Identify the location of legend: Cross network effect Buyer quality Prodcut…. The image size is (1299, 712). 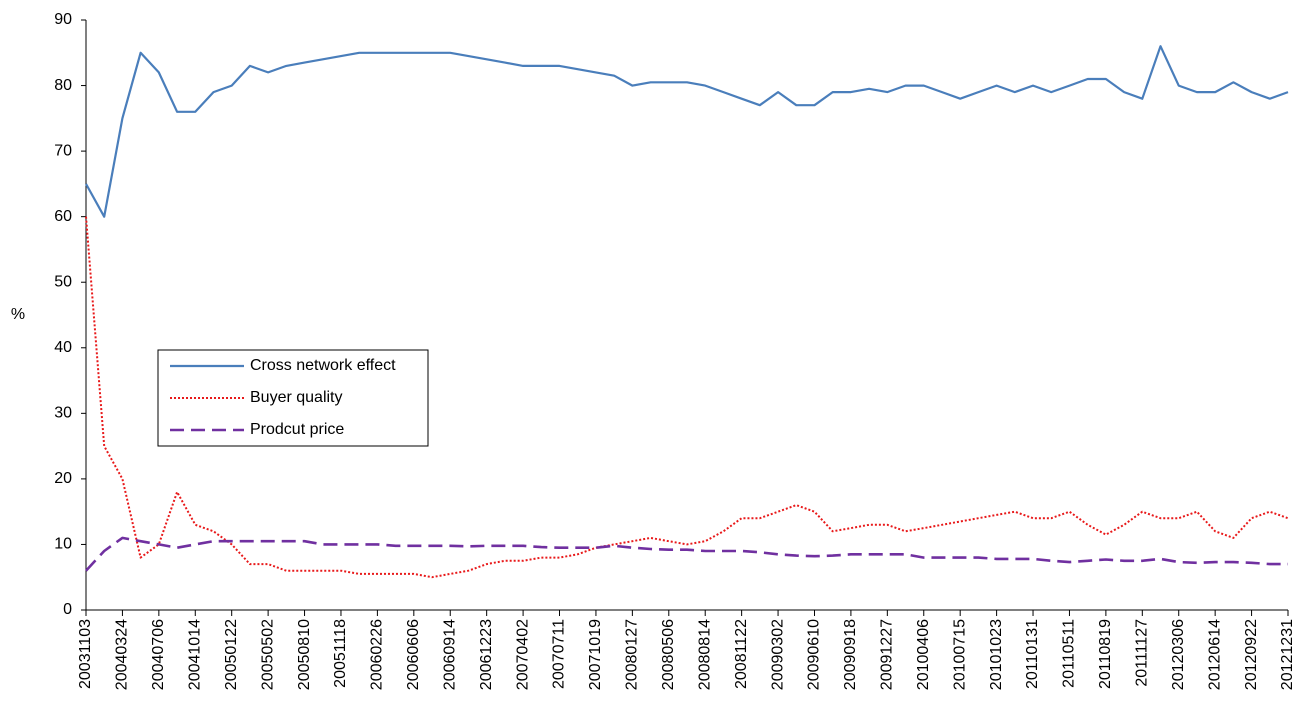
(293, 398).